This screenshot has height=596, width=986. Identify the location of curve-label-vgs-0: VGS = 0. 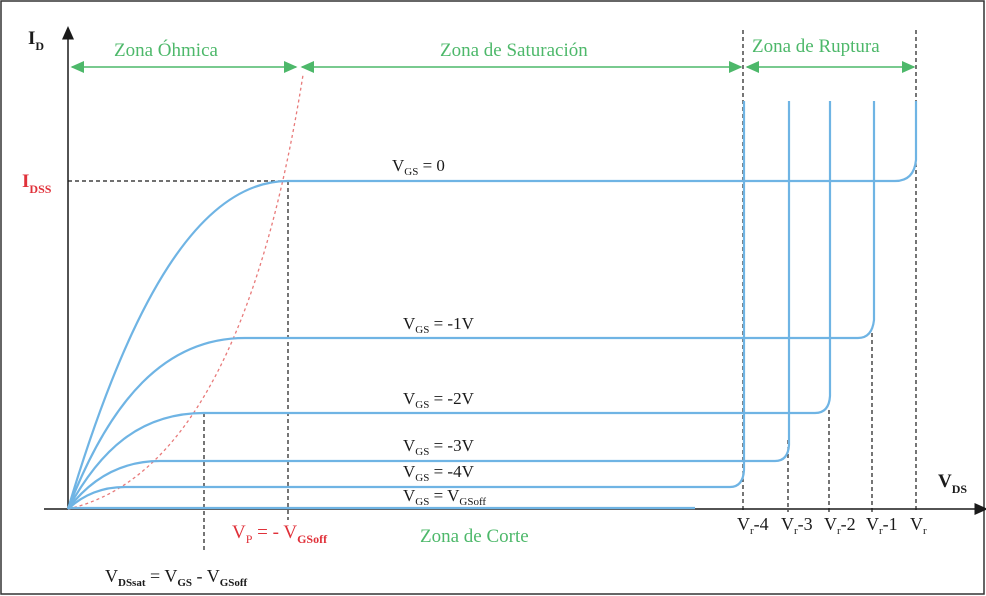
(418, 167).